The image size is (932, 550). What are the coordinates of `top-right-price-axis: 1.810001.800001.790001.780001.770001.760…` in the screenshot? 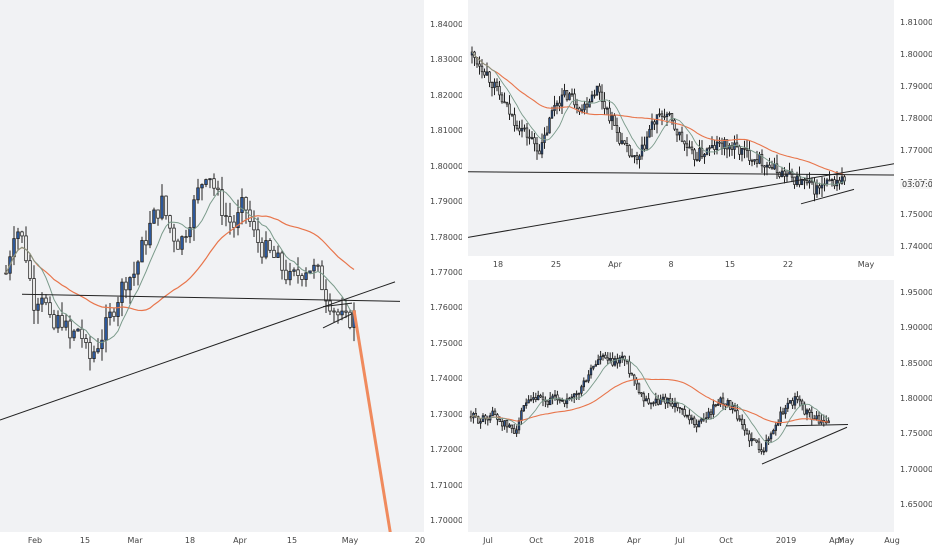 It's located at (913, 128).